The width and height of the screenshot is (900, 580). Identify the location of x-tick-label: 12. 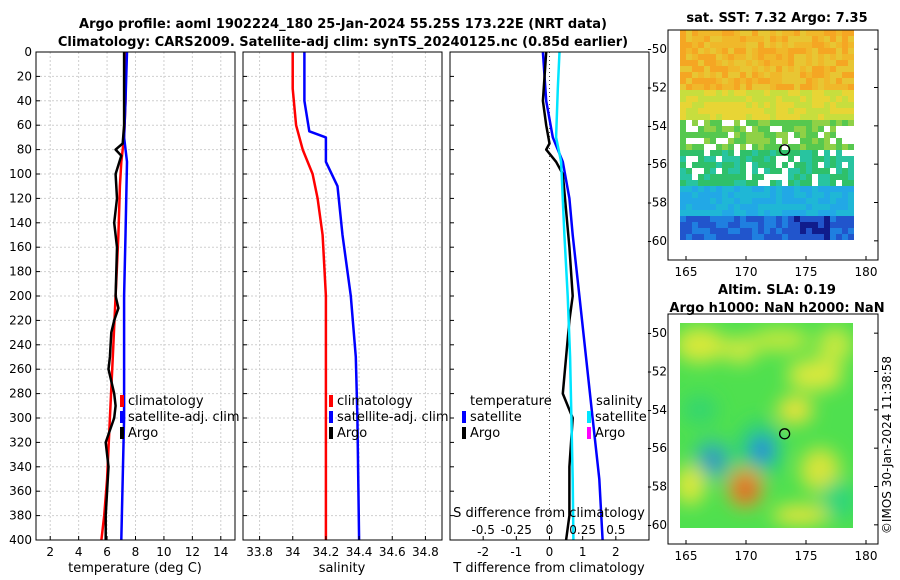
(192, 552).